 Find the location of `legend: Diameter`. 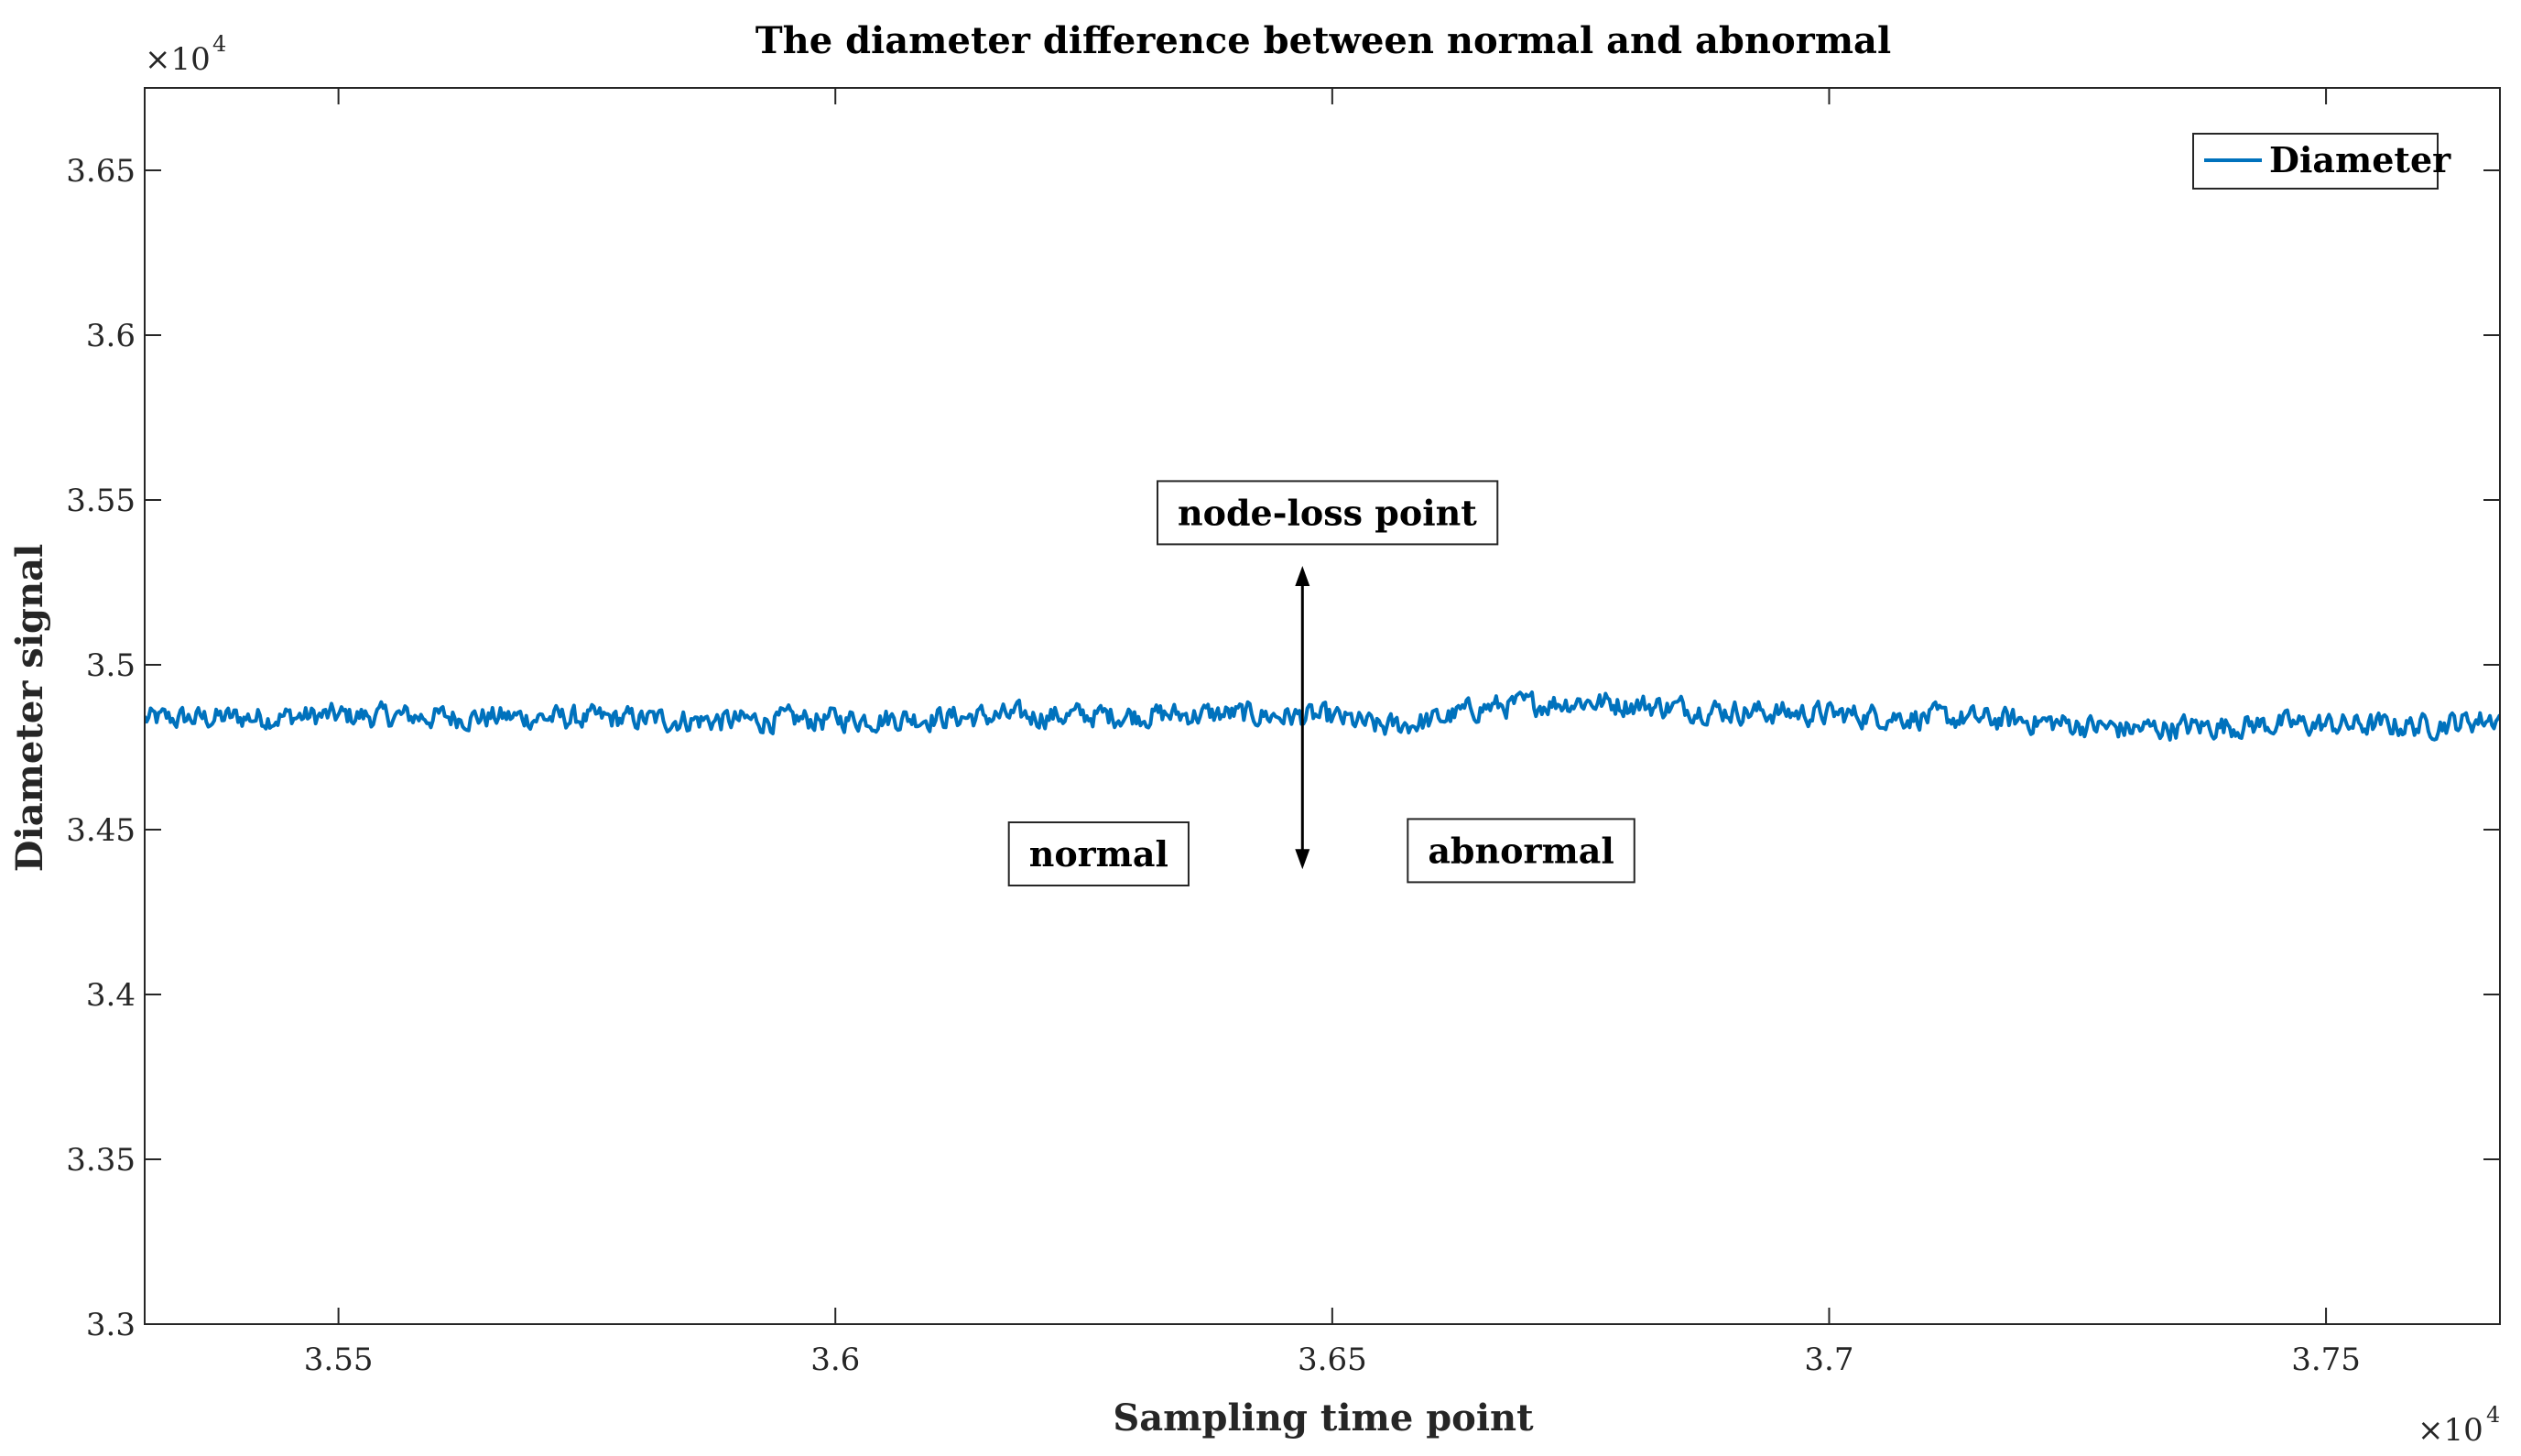

legend: Diameter is located at coordinates (2321, 161).